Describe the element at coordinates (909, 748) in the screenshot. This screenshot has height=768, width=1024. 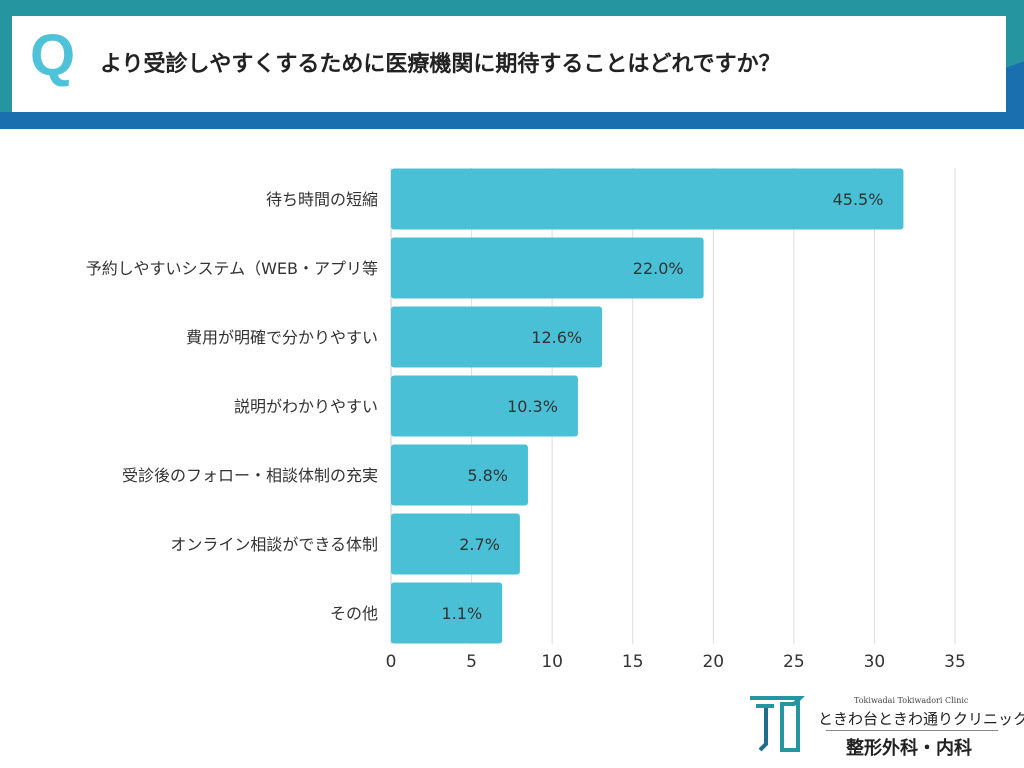
I see `logo-department: 整形外科・内科` at that location.